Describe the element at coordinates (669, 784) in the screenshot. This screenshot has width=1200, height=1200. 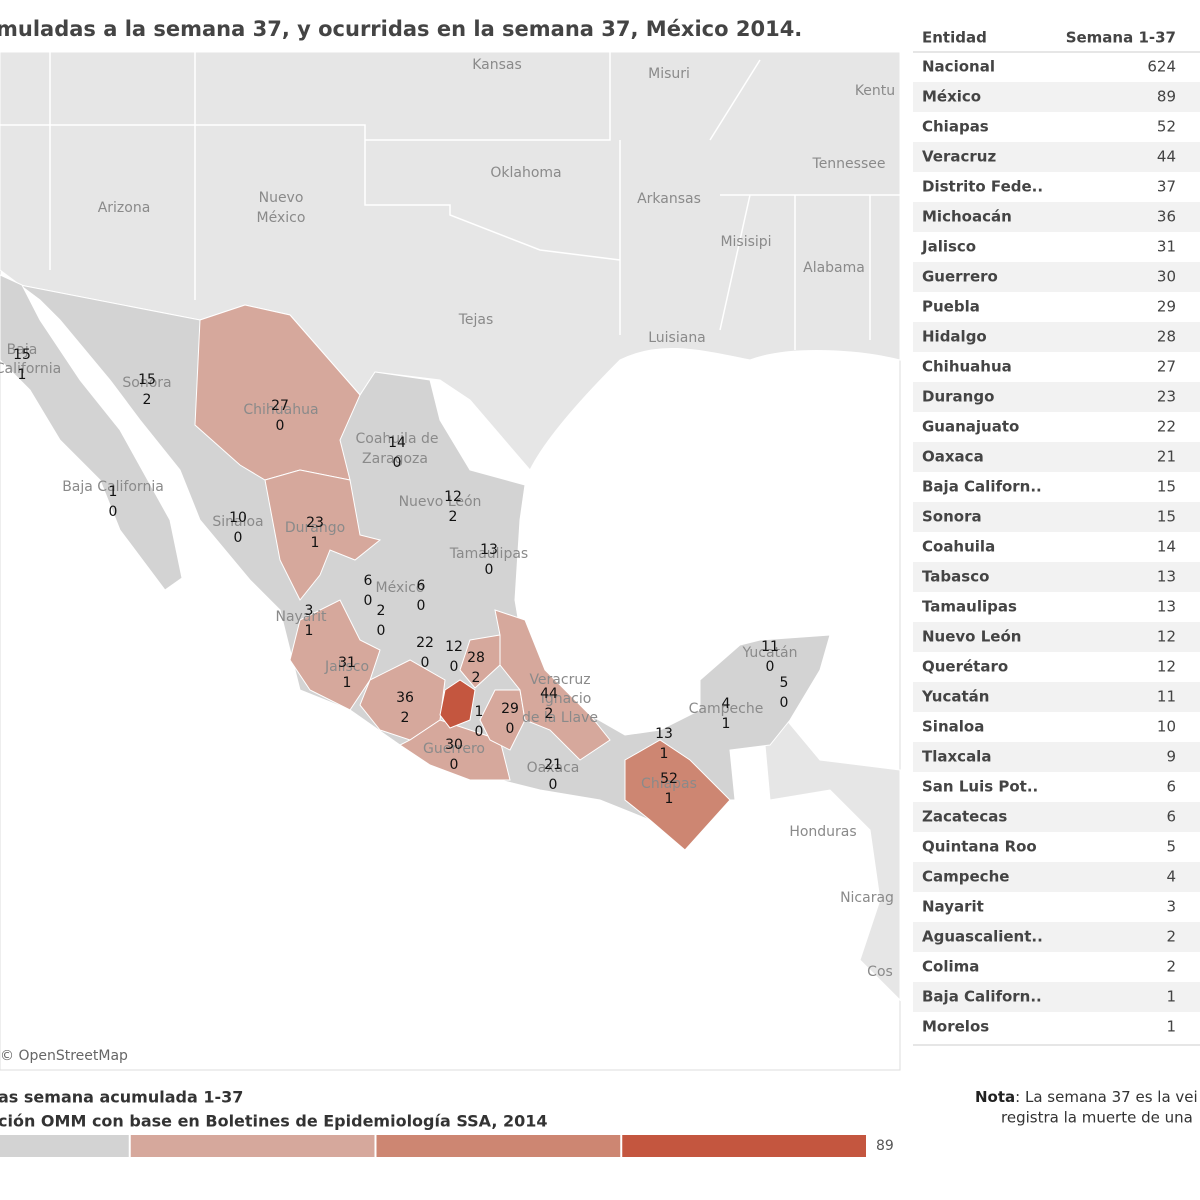
I see `place-label: Chiapas` at that location.